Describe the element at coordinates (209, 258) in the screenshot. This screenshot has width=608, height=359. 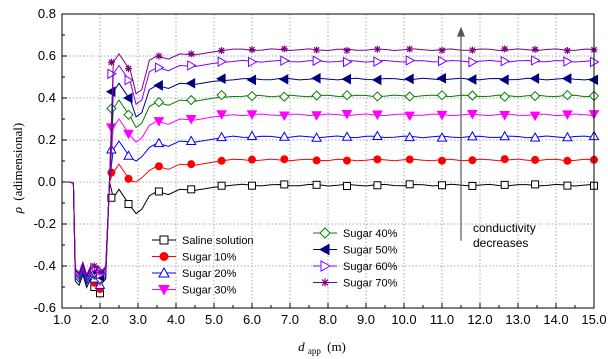
I see `legend-label: Sugar 10%` at that location.